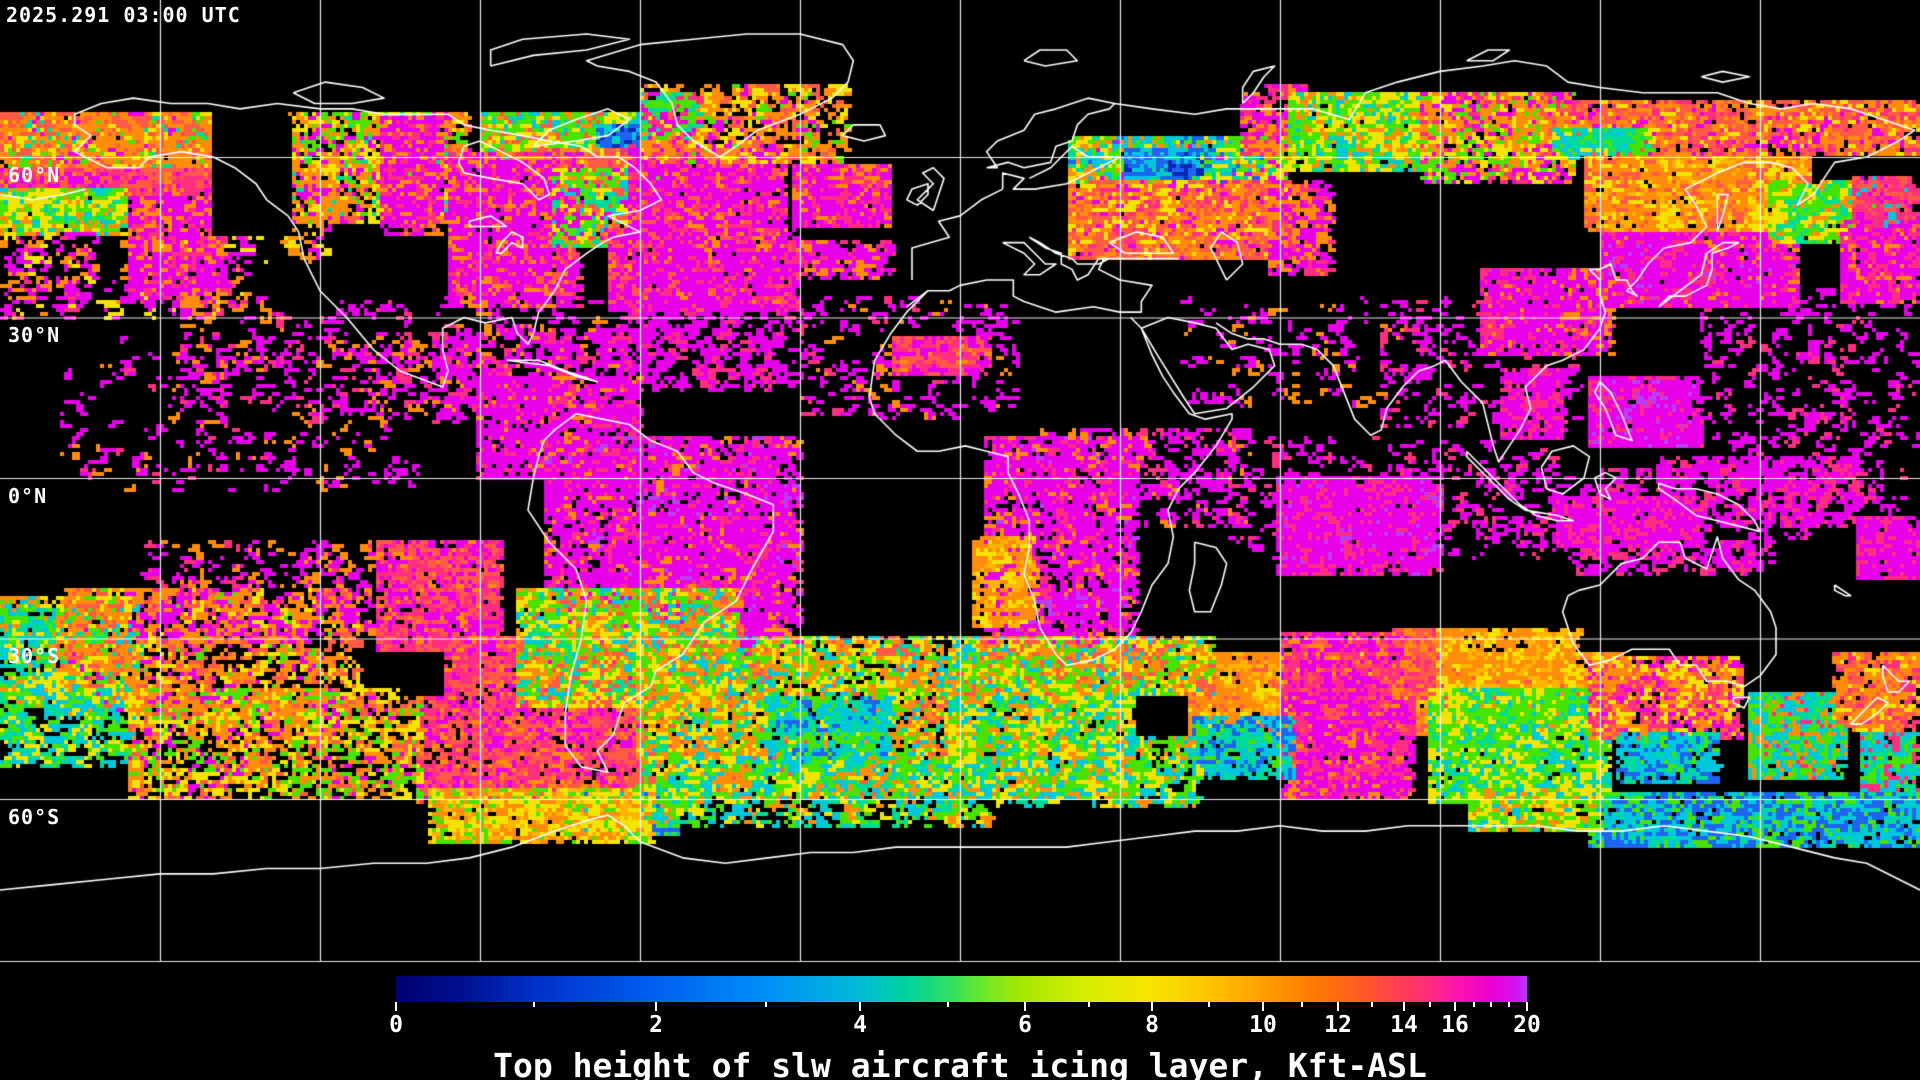  I want to click on colorbar-tick-label: 6, so click(1025, 1025).